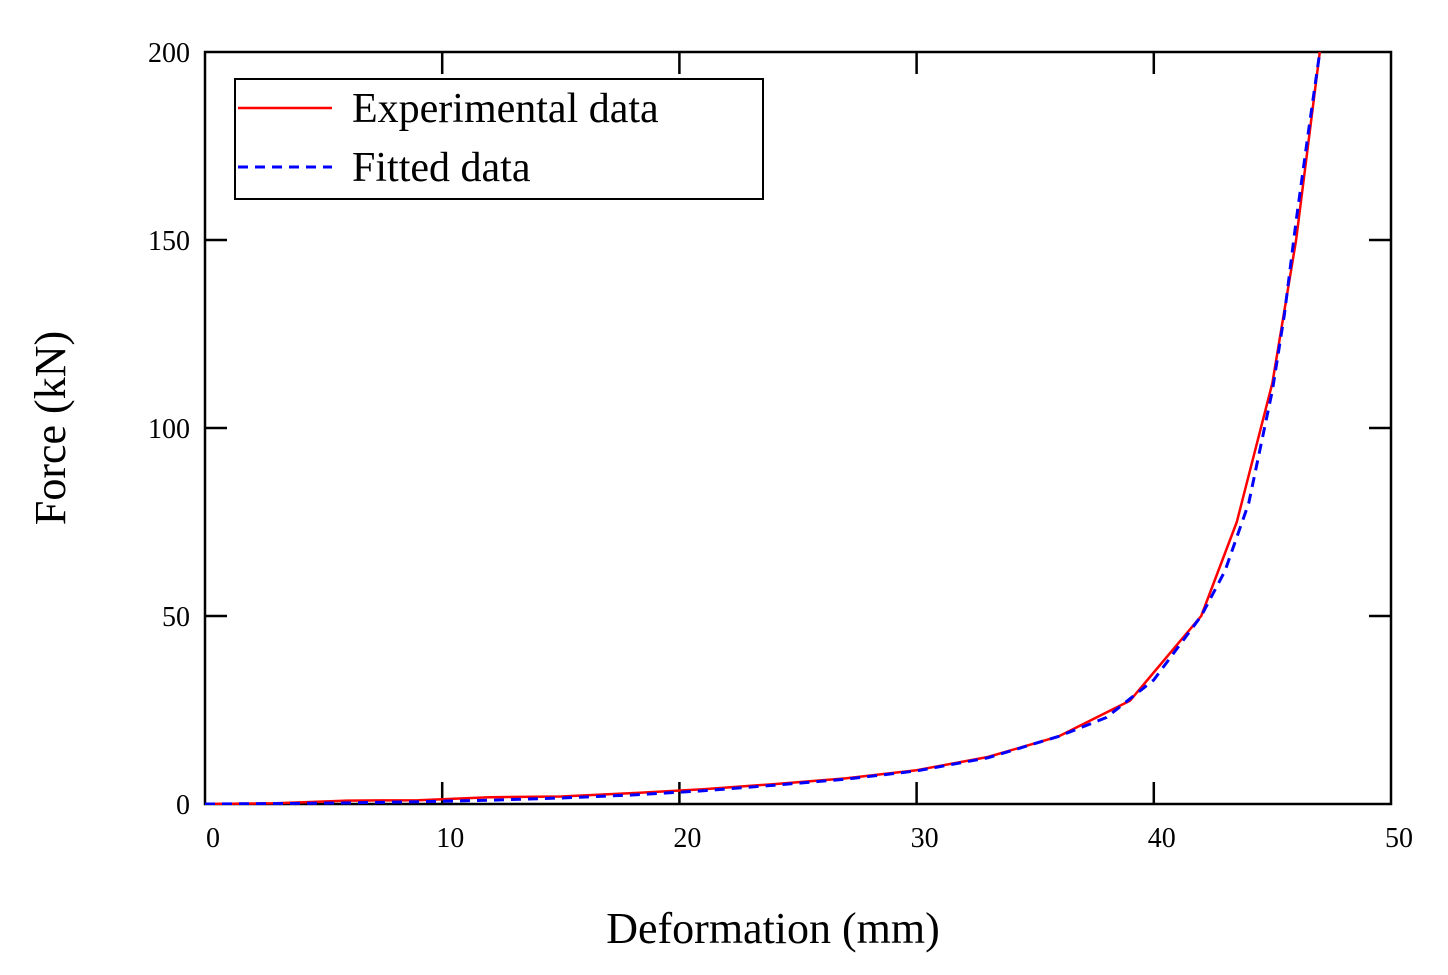  I want to click on legend-label-experimental: Experimental data, so click(505, 109).